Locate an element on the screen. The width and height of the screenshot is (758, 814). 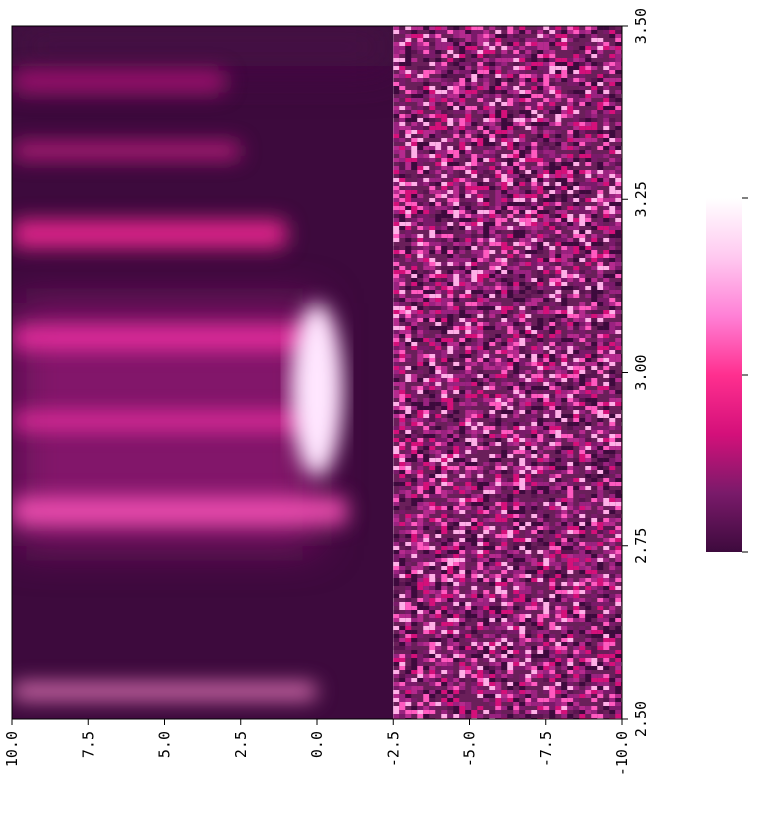
x-tick-label: 2.5 is located at coordinates (241, 744).